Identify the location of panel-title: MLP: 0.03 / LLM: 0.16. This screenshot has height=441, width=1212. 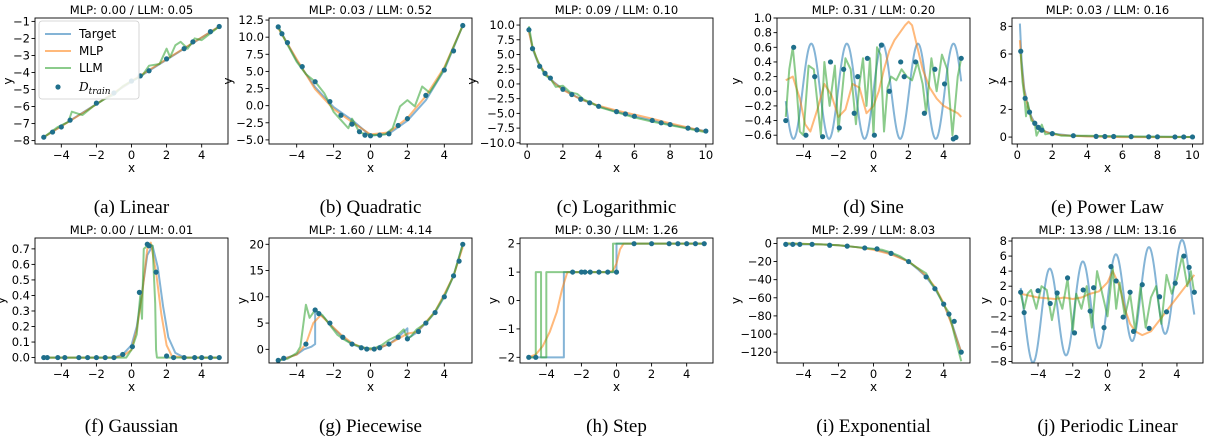
(1107, 10).